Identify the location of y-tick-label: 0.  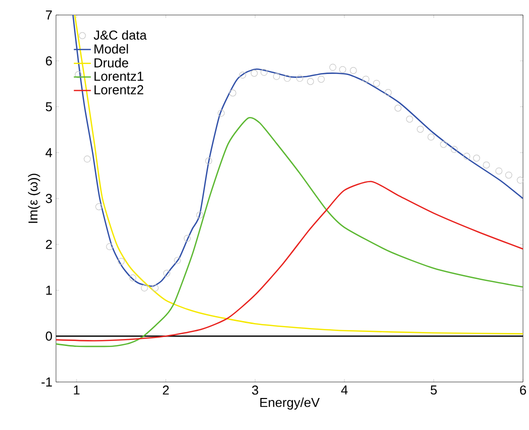
(49, 336).